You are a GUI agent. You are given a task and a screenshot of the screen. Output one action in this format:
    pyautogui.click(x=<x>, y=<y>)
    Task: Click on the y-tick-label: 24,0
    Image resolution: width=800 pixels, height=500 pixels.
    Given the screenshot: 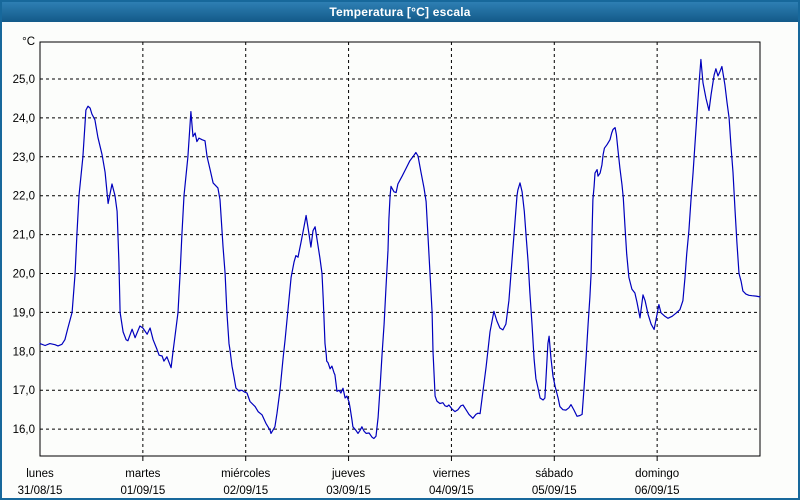 What is the action you would take?
    pyautogui.click(x=24, y=119)
    